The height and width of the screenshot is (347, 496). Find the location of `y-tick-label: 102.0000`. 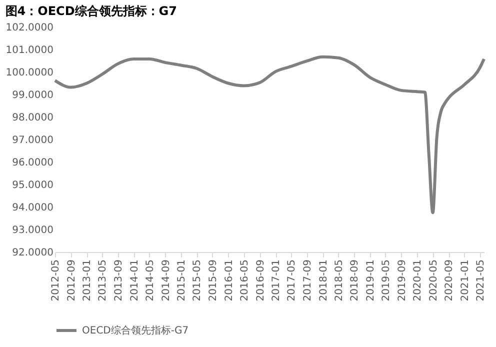

y-tick-label: 102.0000 is located at coordinates (30, 28).